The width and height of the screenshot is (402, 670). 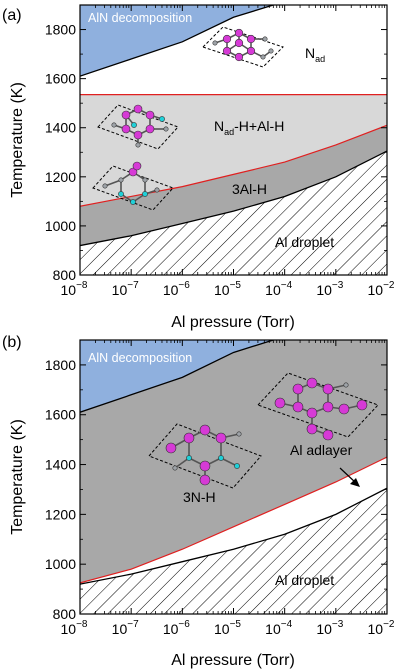 I want to click on x-tick-label: 10⁻³, so click(x=329, y=628).